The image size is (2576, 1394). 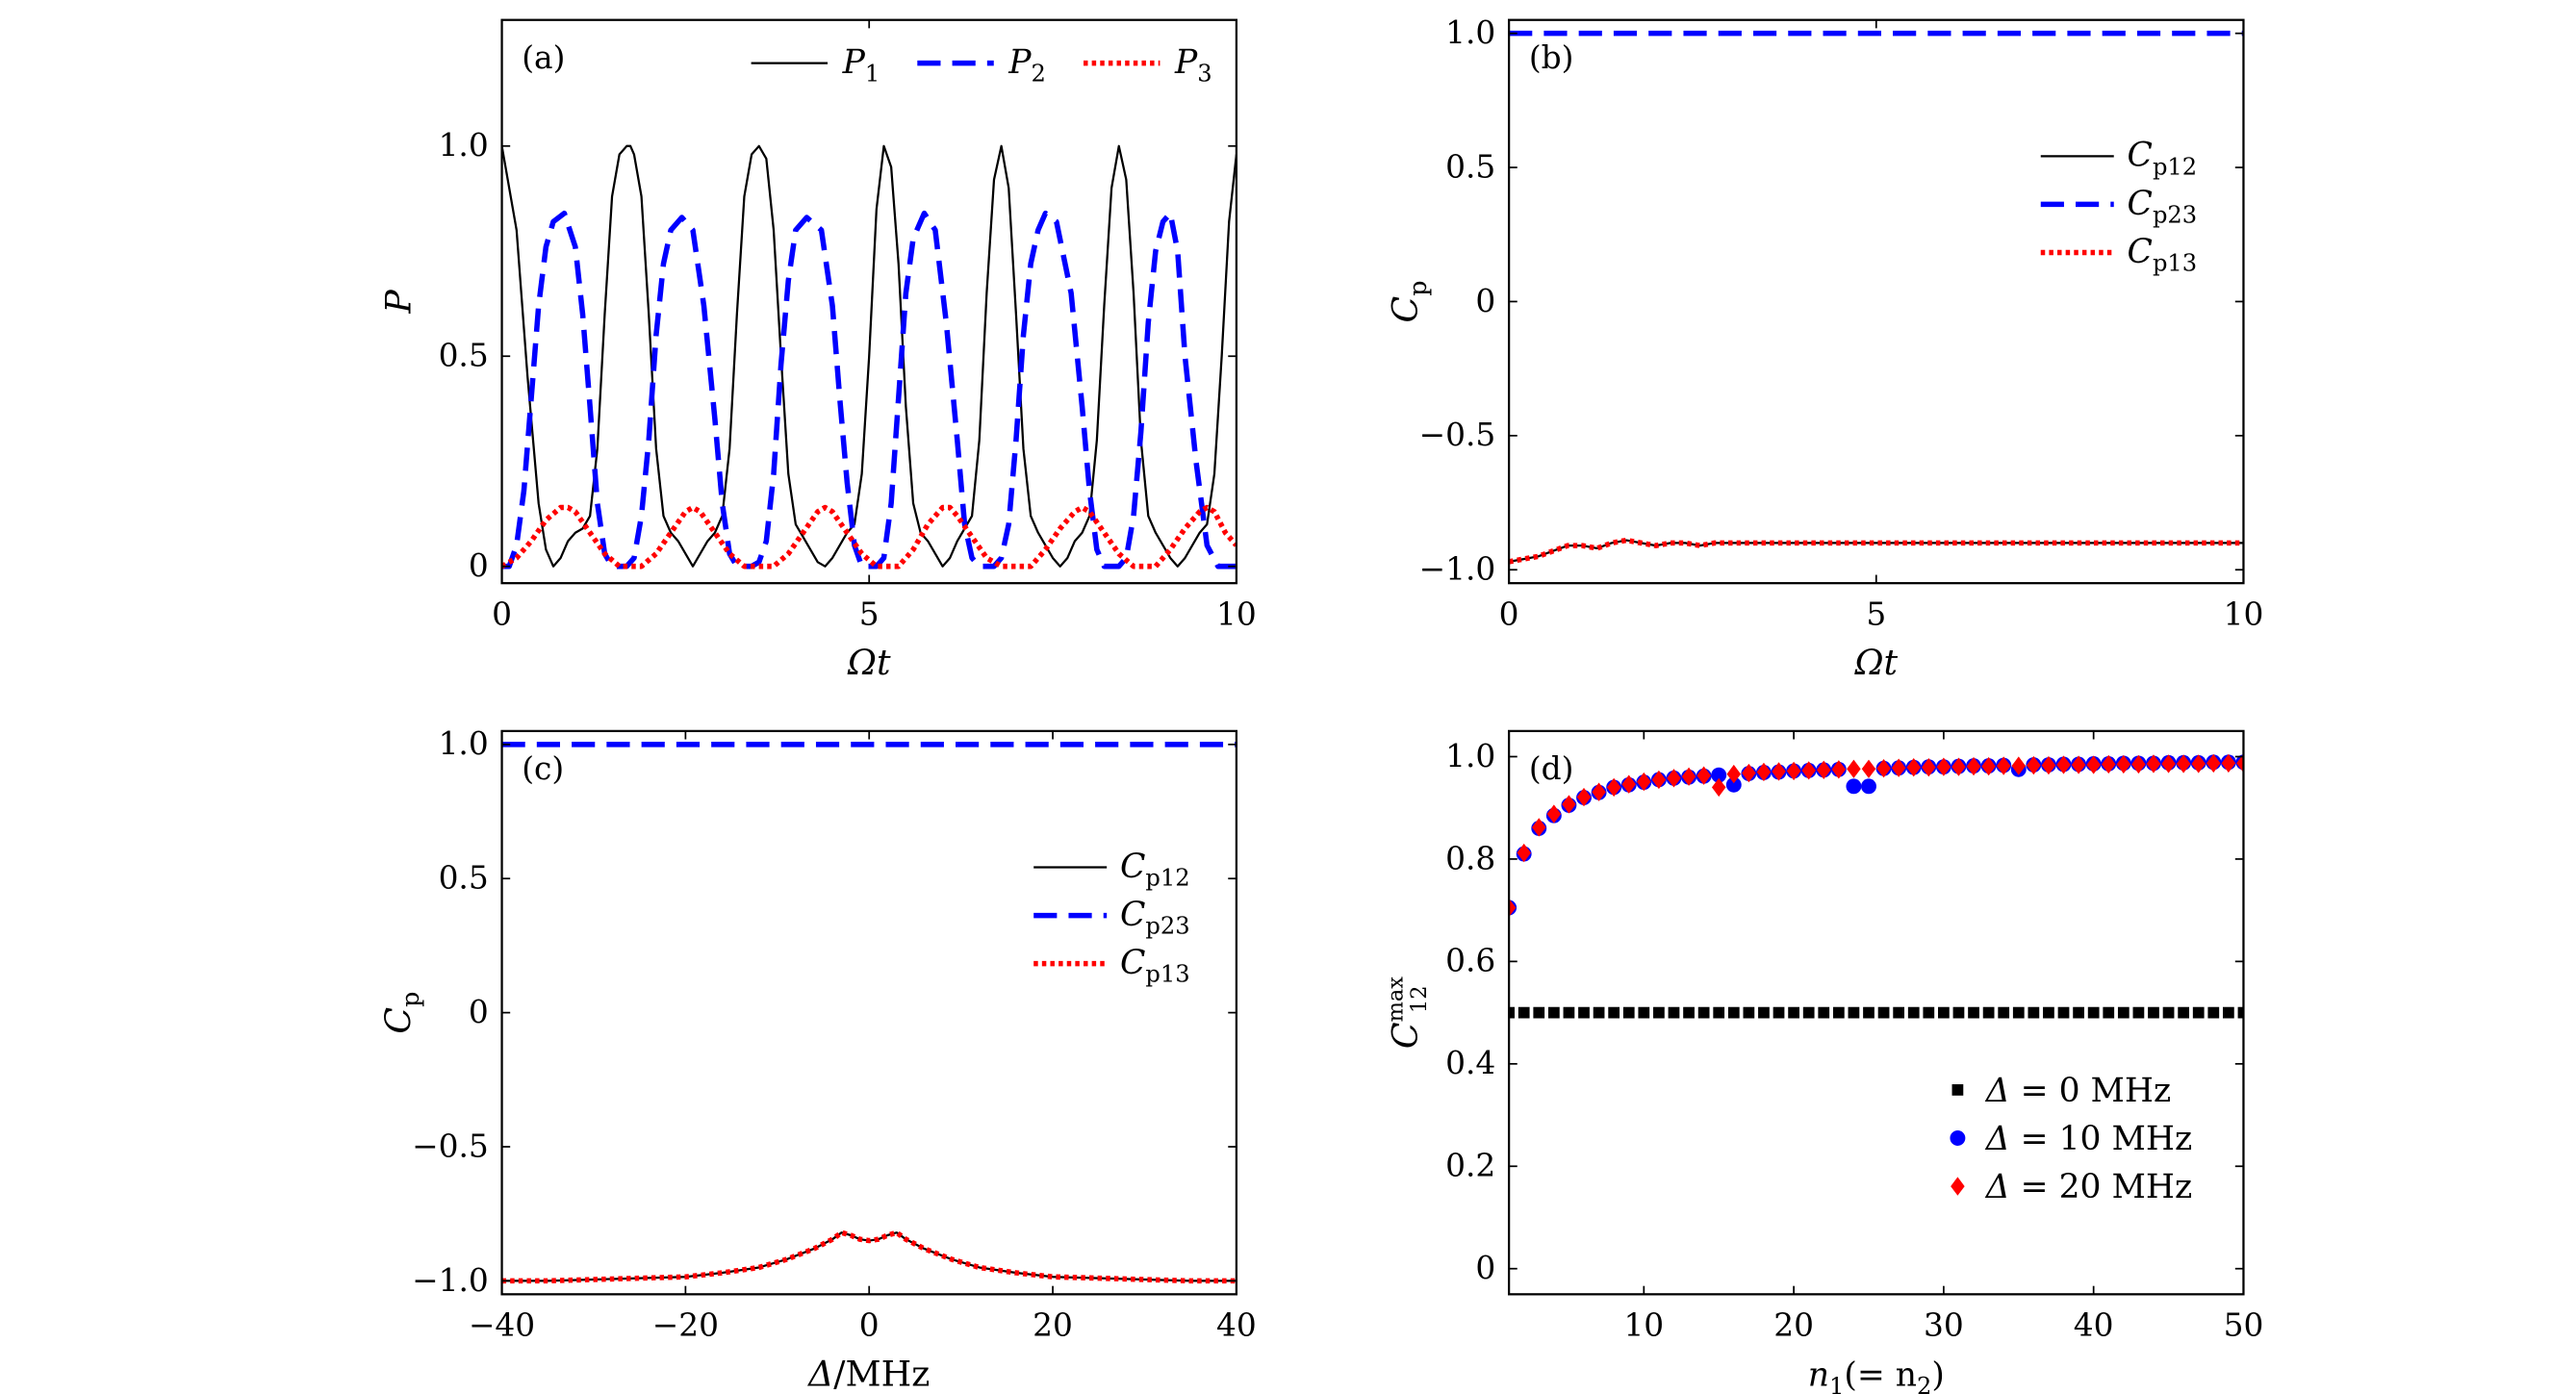 What do you see at coordinates (2088, 1139) in the screenshot?
I see `legend-entry-label: Δ = 10 MHz` at bounding box center [2088, 1139].